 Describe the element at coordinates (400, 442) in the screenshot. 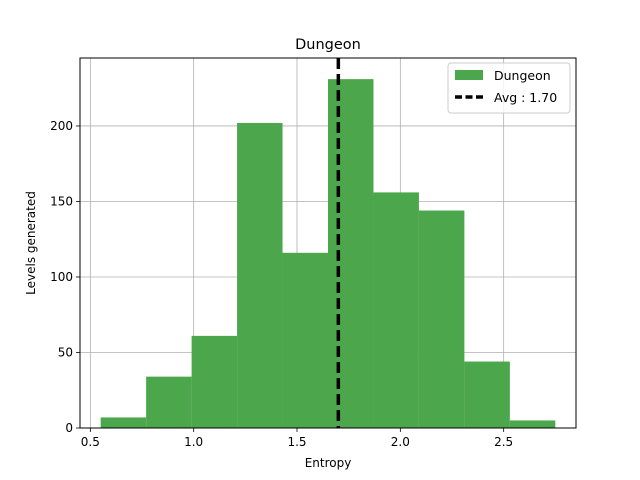

I see `x-tick-label: 2.0` at that location.